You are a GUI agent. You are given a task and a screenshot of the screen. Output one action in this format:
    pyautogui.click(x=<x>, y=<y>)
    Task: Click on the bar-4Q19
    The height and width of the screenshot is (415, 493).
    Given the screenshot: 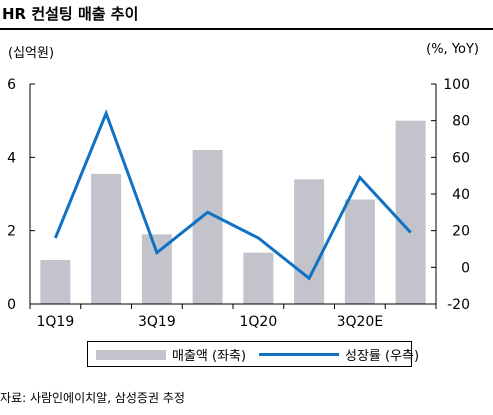 What is the action you would take?
    pyautogui.click(x=207, y=227)
    